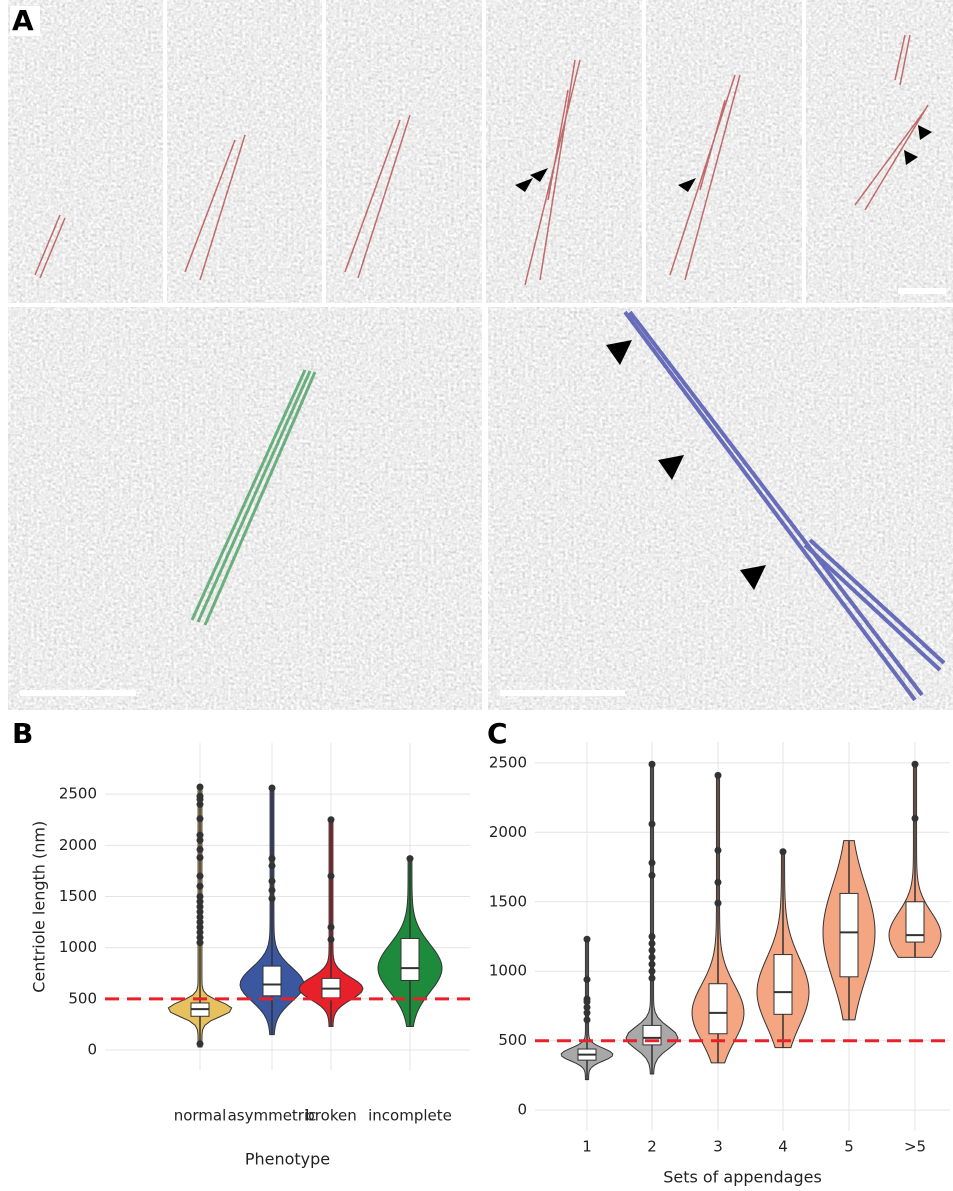 This screenshot has height=1191, width=953. Describe the element at coordinates (272, 1116) in the screenshot. I see `x-tick-label: asymmetric` at that location.